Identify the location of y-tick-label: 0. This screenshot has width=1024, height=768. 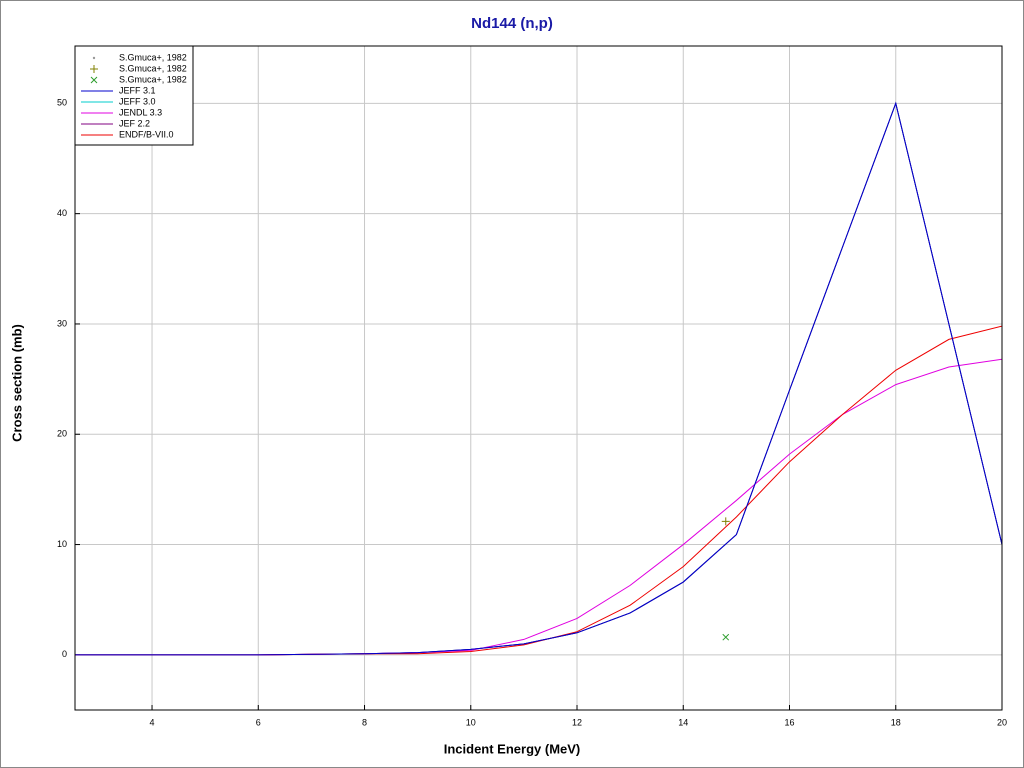
(64, 654).